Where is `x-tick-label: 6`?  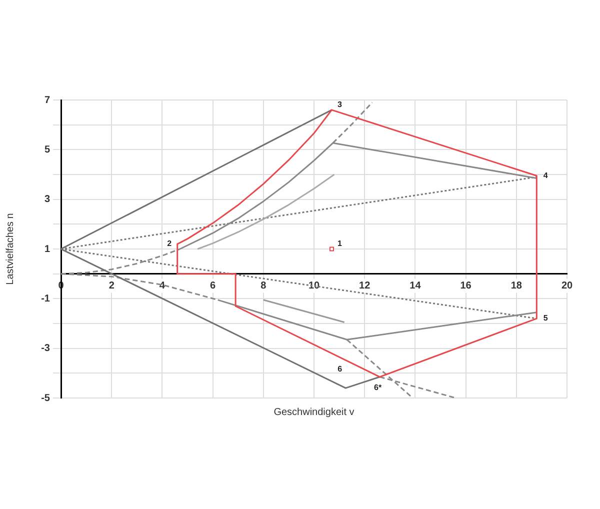 x-tick-label: 6 is located at coordinates (213, 286).